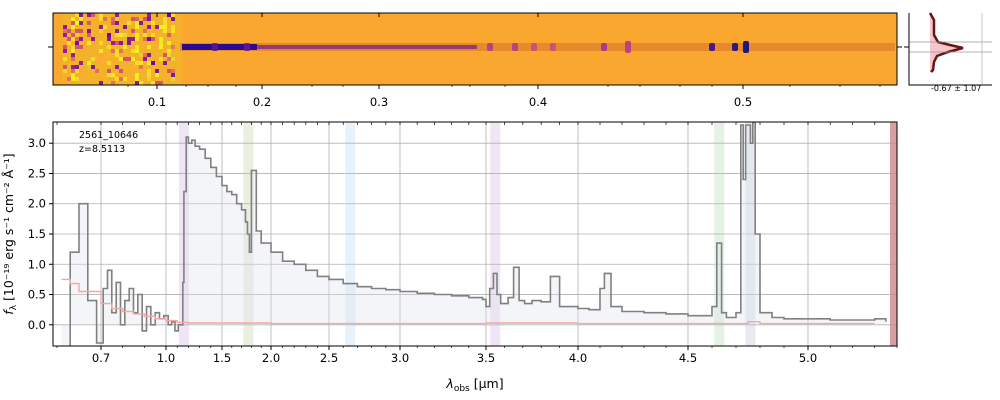 The image size is (1000, 400). Describe the element at coordinates (480, 47) in the screenshot. I see `spectrum-2d-emission-lines` at that location.